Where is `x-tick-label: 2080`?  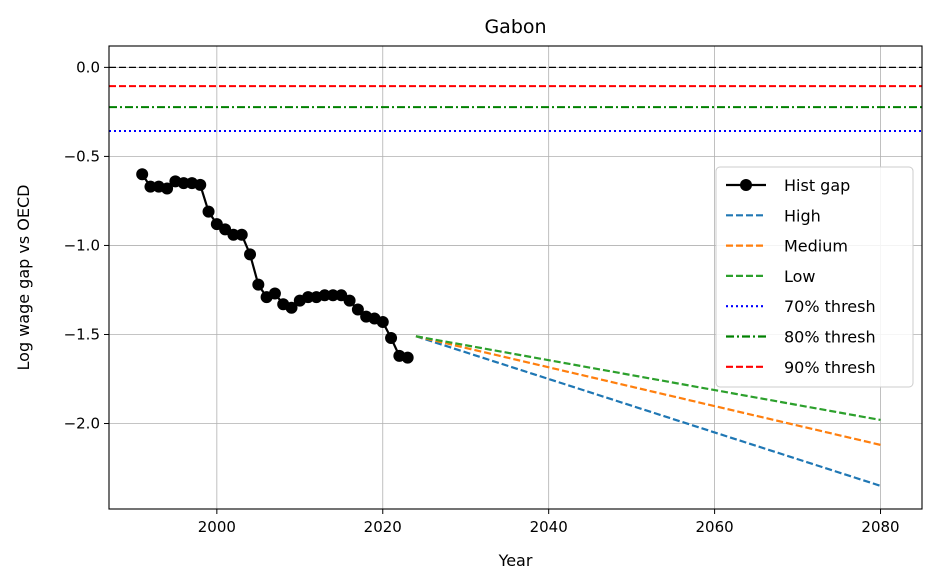 x-tick-label: 2080 is located at coordinates (880, 527).